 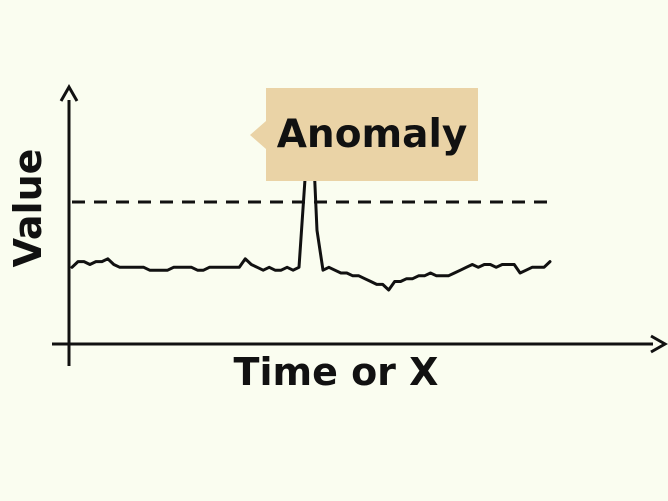 I want to click on annotation-pointer, so click(x=258, y=135).